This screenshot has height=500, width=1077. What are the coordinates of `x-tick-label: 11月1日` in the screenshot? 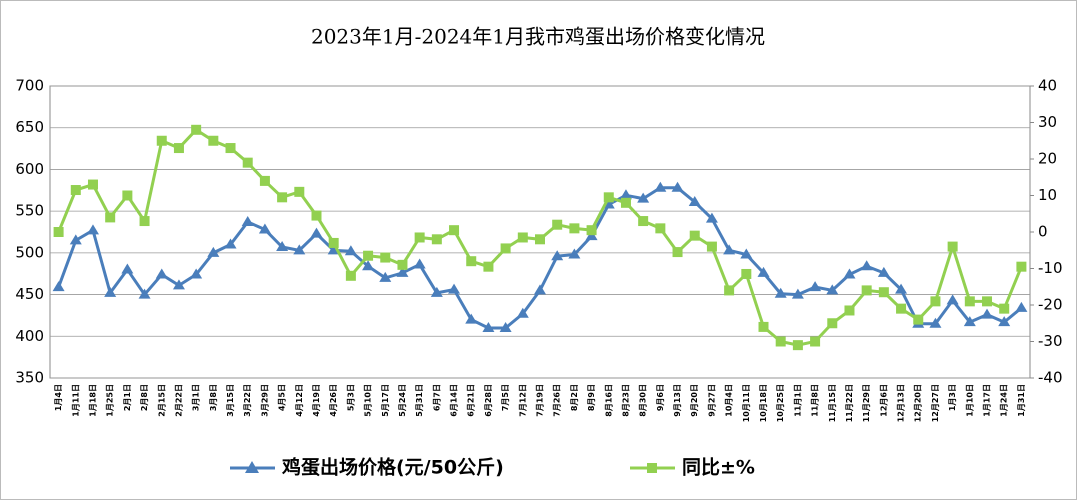 It's located at (797, 400).